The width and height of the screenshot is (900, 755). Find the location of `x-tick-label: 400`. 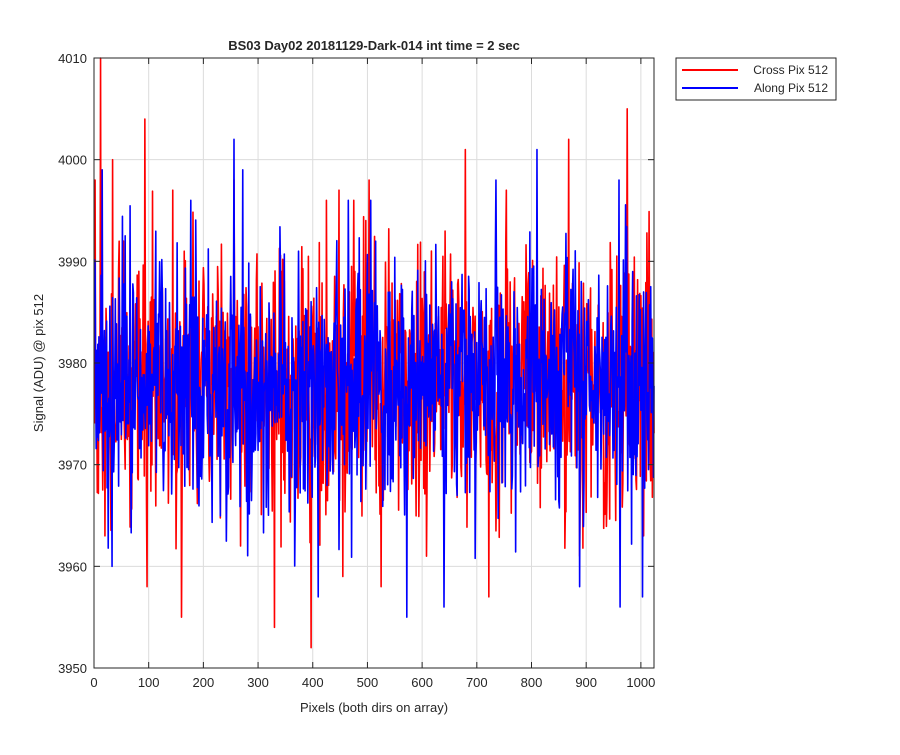

x-tick-label: 400 is located at coordinates (313, 682).